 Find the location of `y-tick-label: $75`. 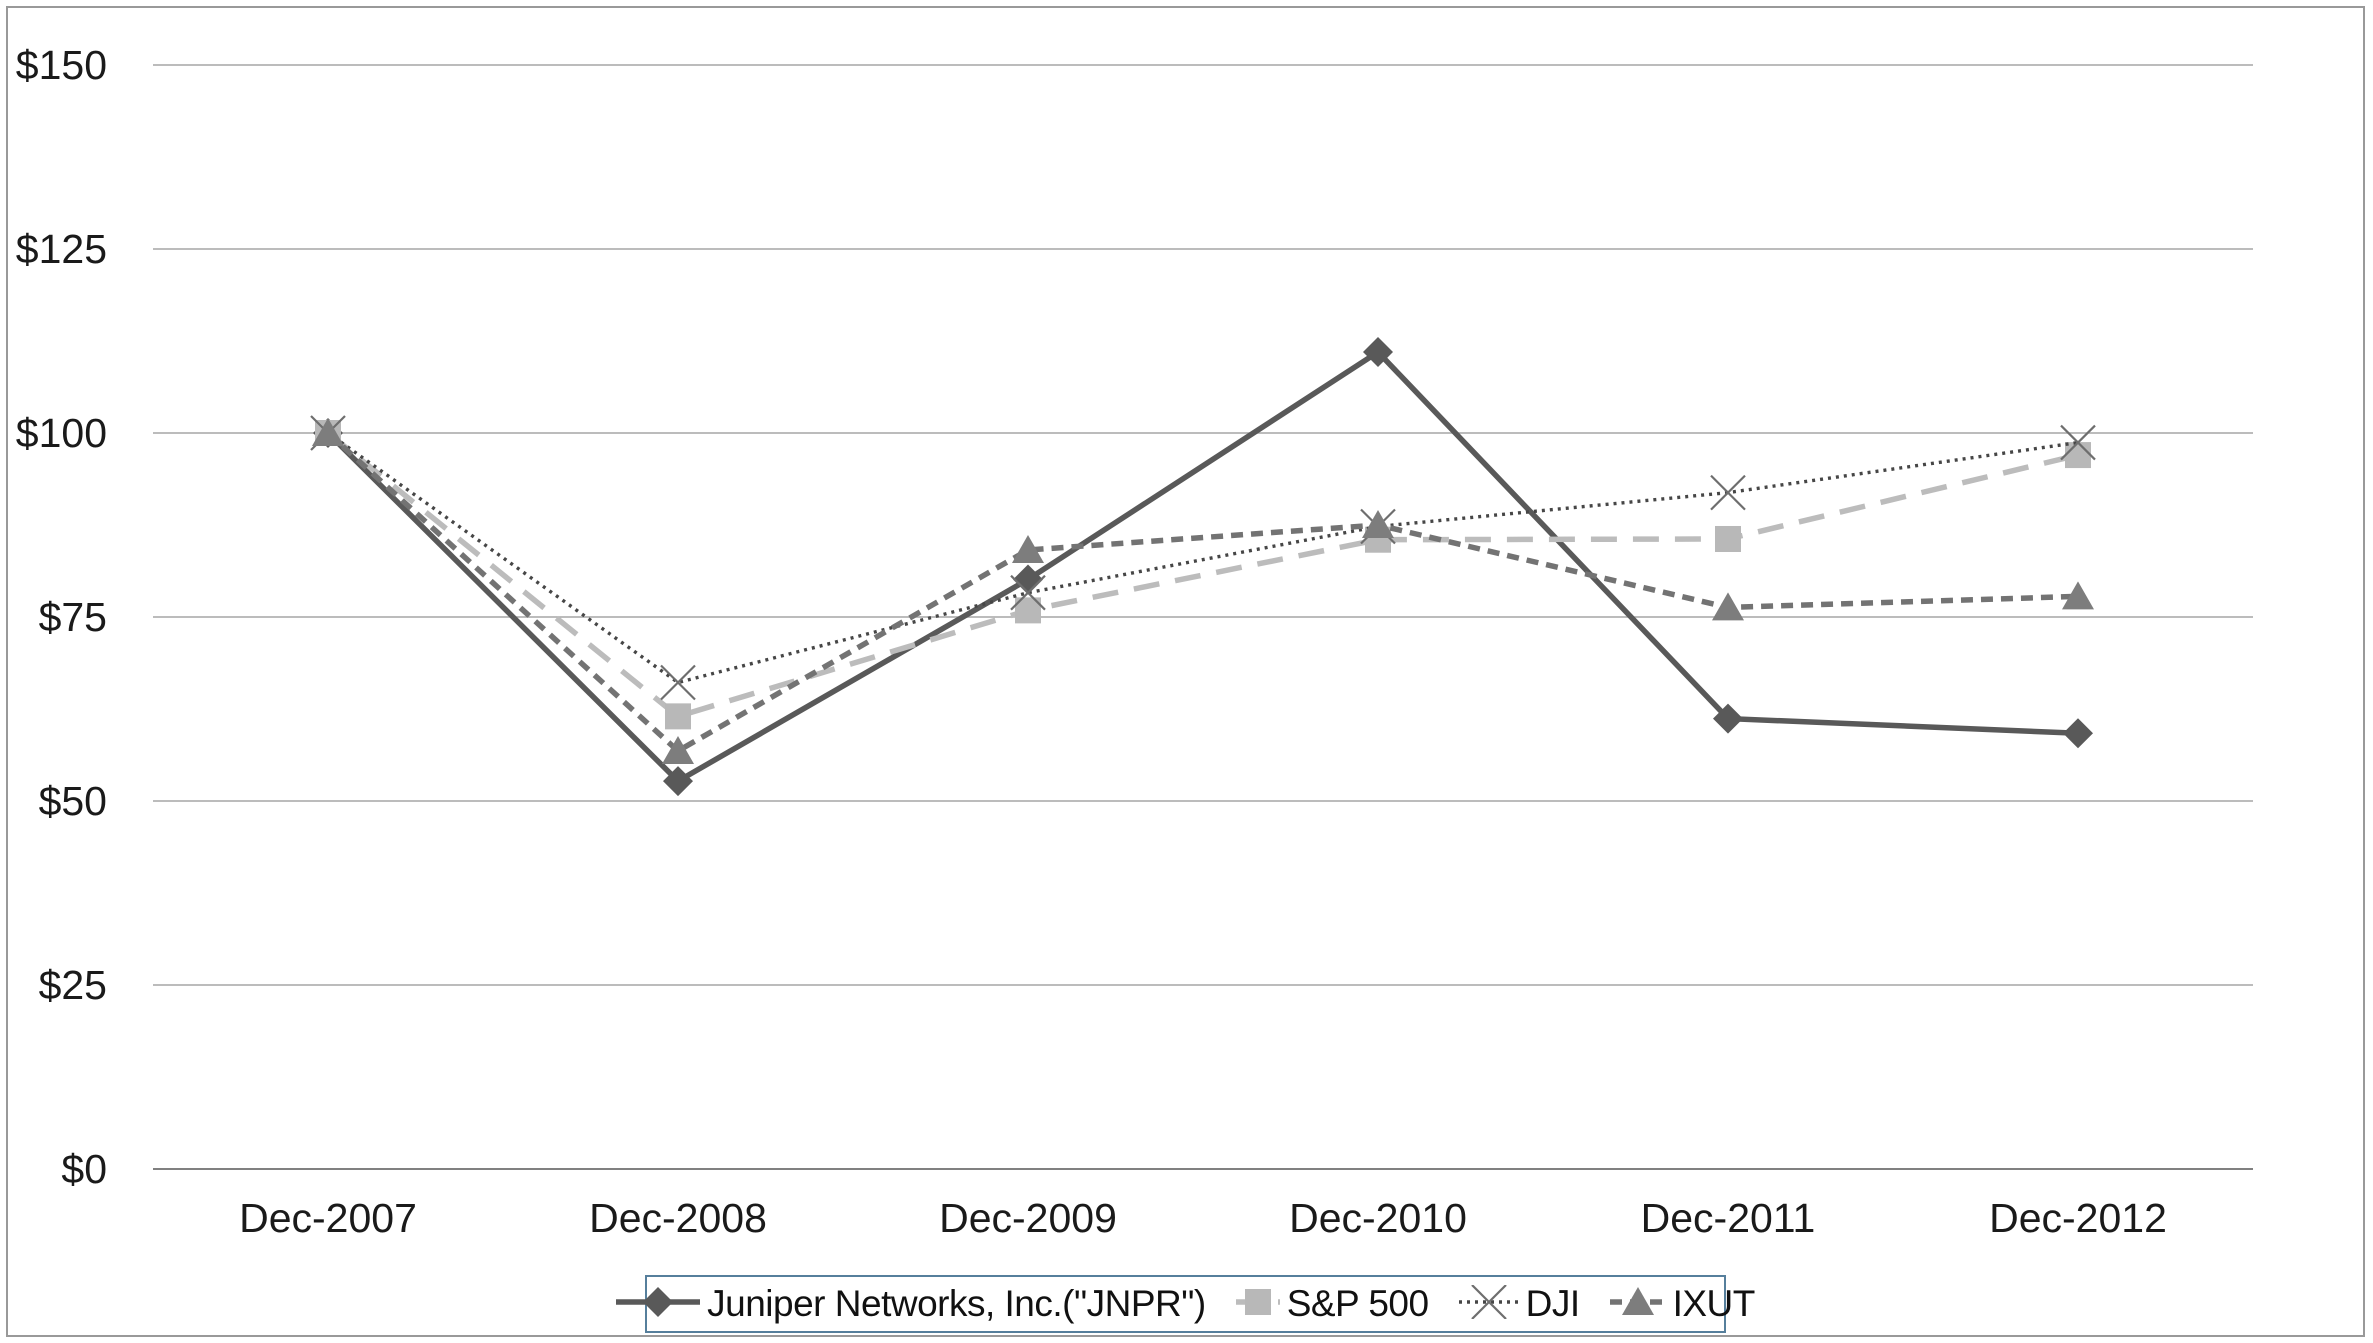

y-tick-label: $75 is located at coordinates (73, 617).